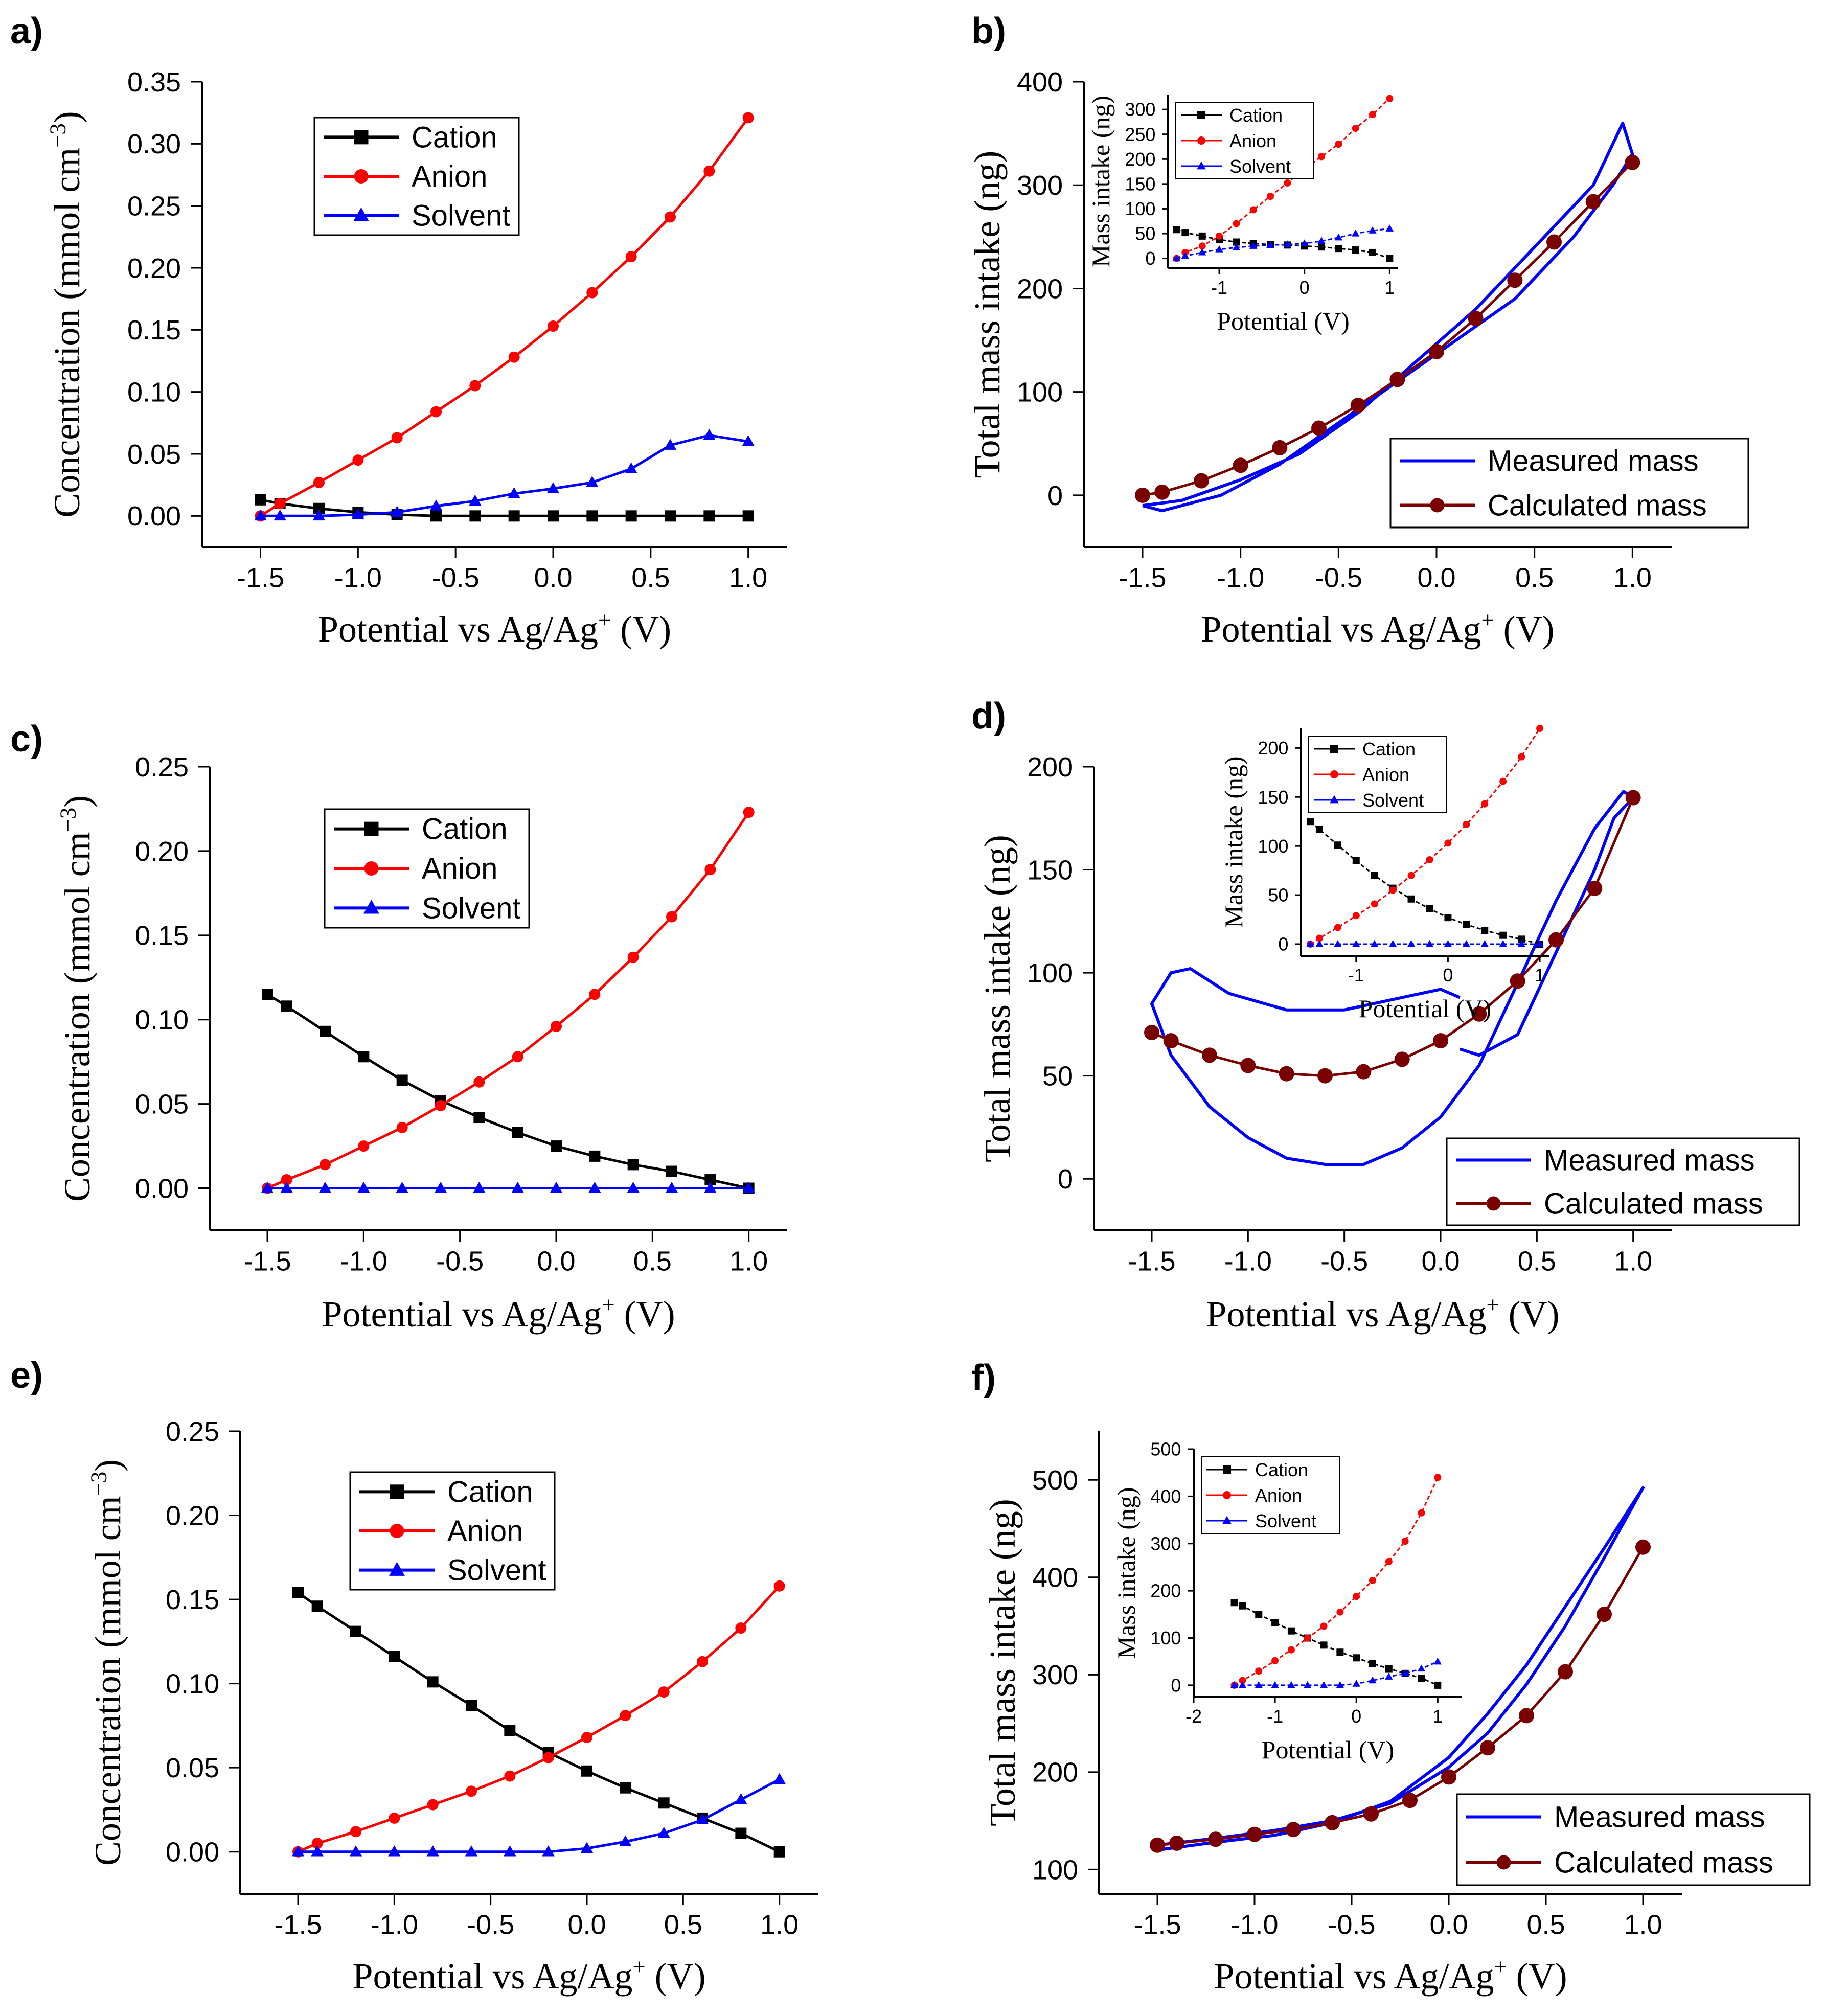 This screenshot has width=1824, height=2016. I want to click on legend: Cation Anion Solvent, so click(453, 1531).